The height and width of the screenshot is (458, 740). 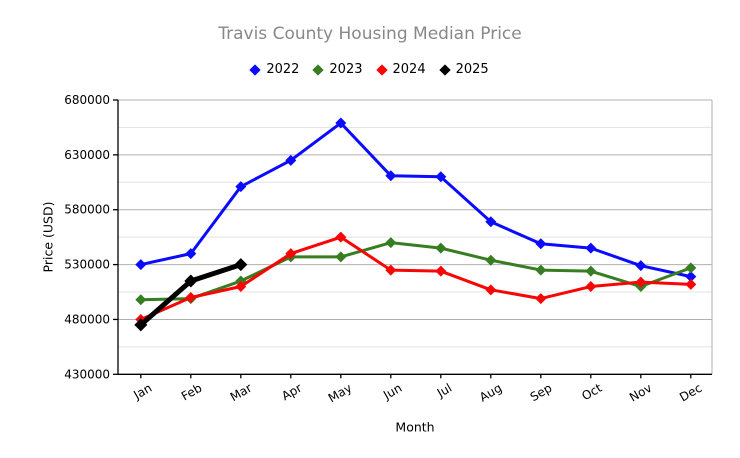 What do you see at coordinates (283, 69) in the screenshot?
I see `legend-label: 2022` at bounding box center [283, 69].